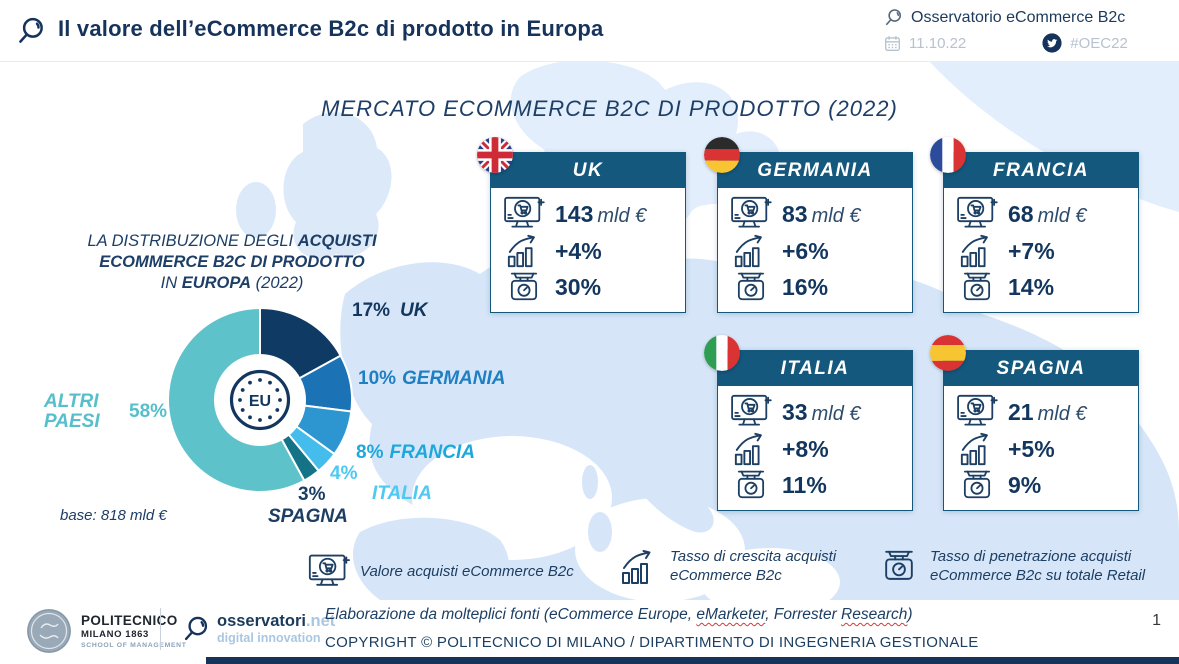 This screenshot has width=1179, height=664. What do you see at coordinates (609, 108) in the screenshot?
I see `slide-title: MERCATO ECOMMERCE B2C DI PRODOTTO (2022)` at bounding box center [609, 108].